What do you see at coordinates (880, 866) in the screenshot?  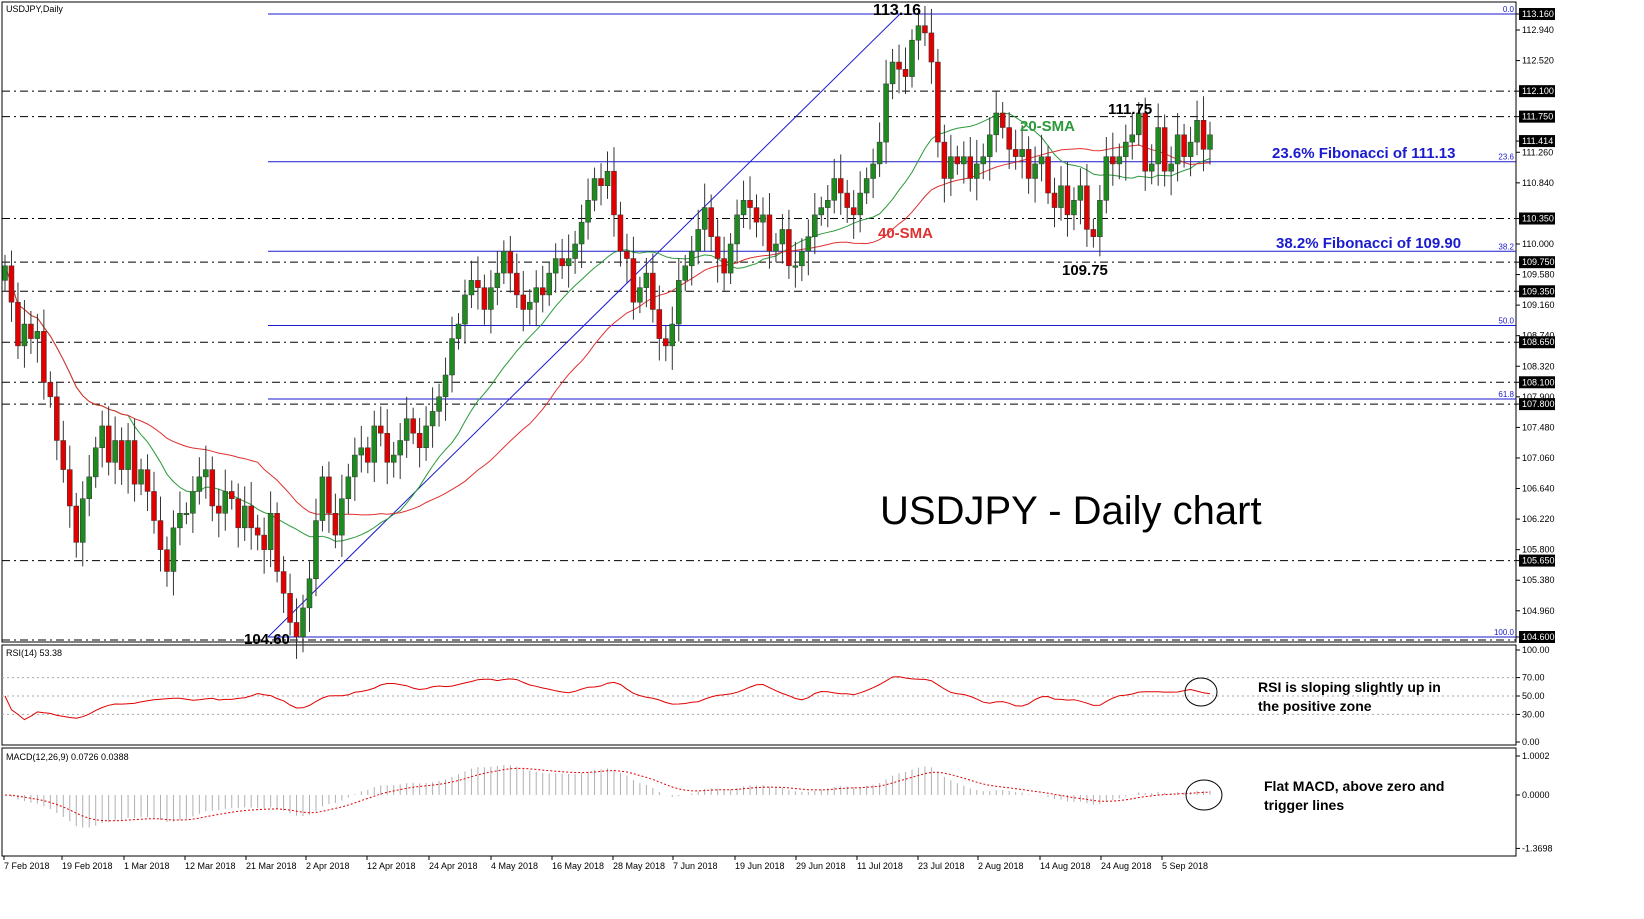 I see `date-tick-label: 11 Jul 2018` at bounding box center [880, 866].